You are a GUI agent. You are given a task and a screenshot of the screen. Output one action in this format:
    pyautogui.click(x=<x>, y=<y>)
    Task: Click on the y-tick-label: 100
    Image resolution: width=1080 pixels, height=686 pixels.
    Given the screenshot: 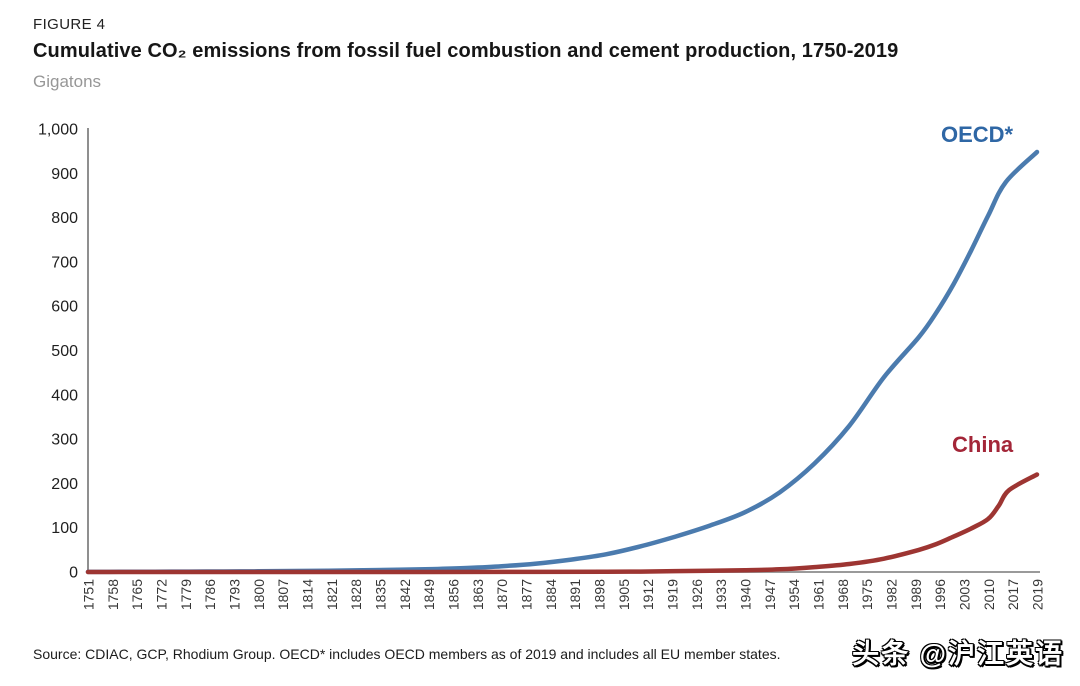 What is the action you would take?
    pyautogui.click(x=64, y=528)
    